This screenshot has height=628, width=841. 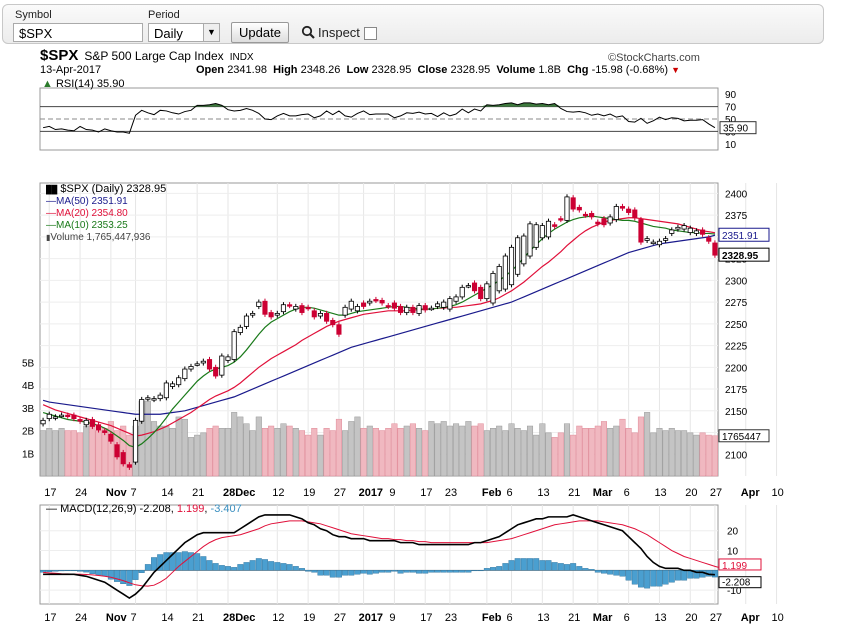 What do you see at coordinates (28, 363) in the screenshot?
I see `volume-tick-label: 5B` at bounding box center [28, 363].